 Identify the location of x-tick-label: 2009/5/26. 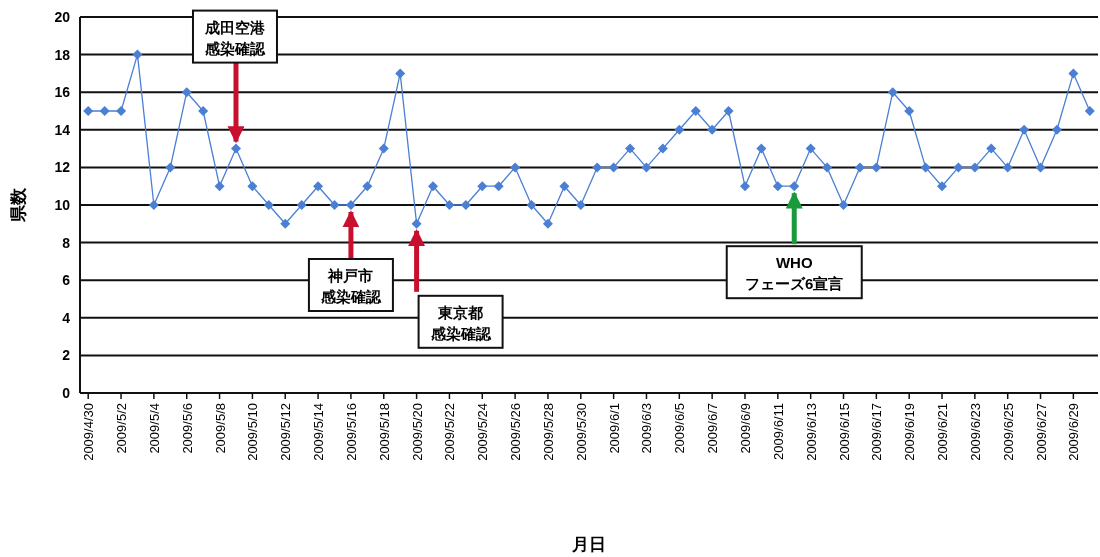
(516, 432).